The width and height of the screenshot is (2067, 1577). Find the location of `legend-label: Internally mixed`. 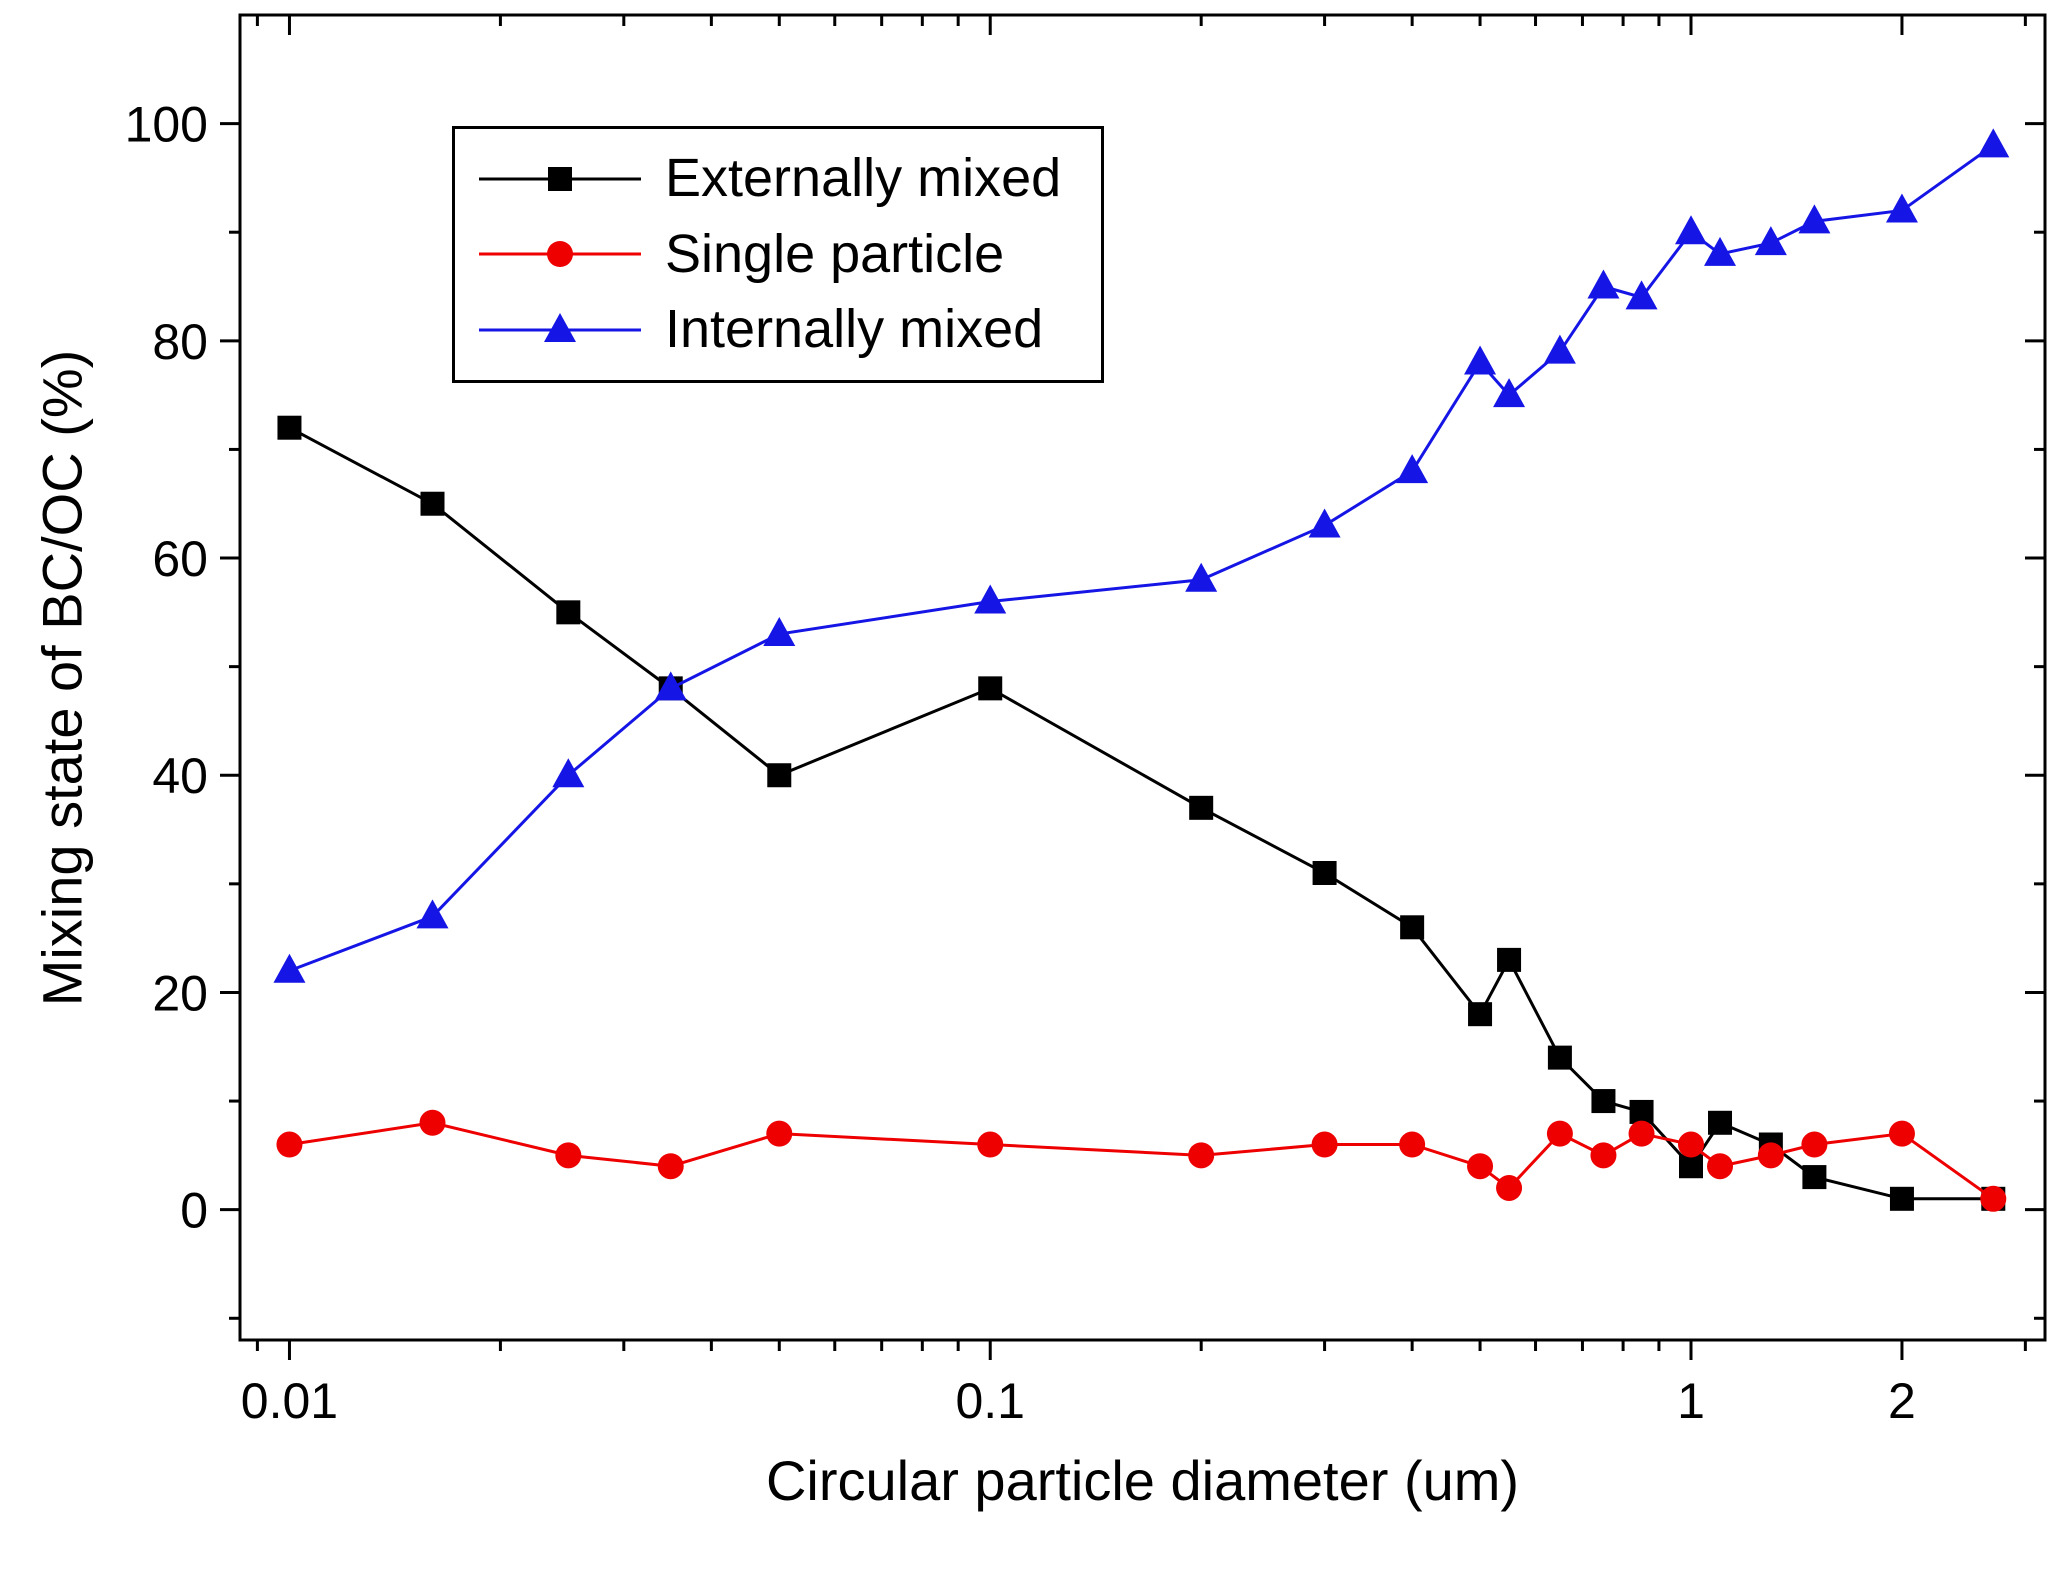

legend-label: Internally mixed is located at coordinates (854, 329).